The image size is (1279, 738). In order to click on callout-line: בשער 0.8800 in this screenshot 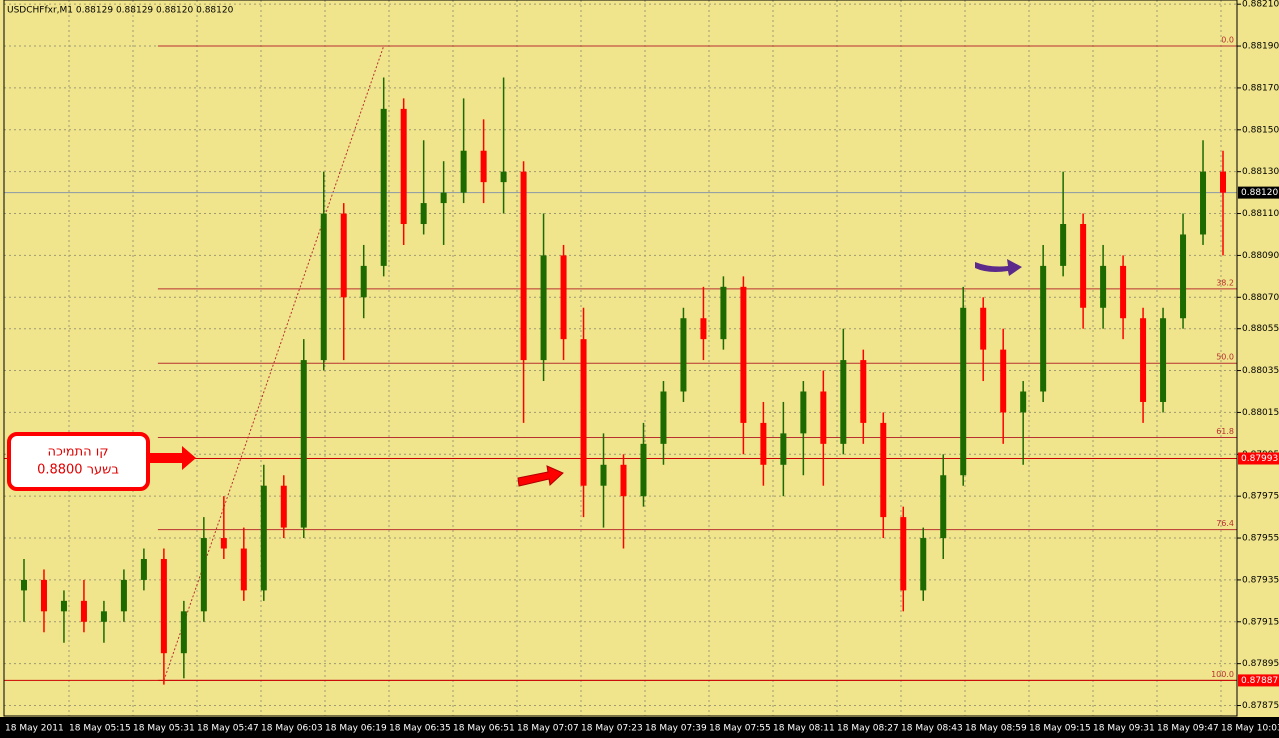, I will do `click(78, 470)`.